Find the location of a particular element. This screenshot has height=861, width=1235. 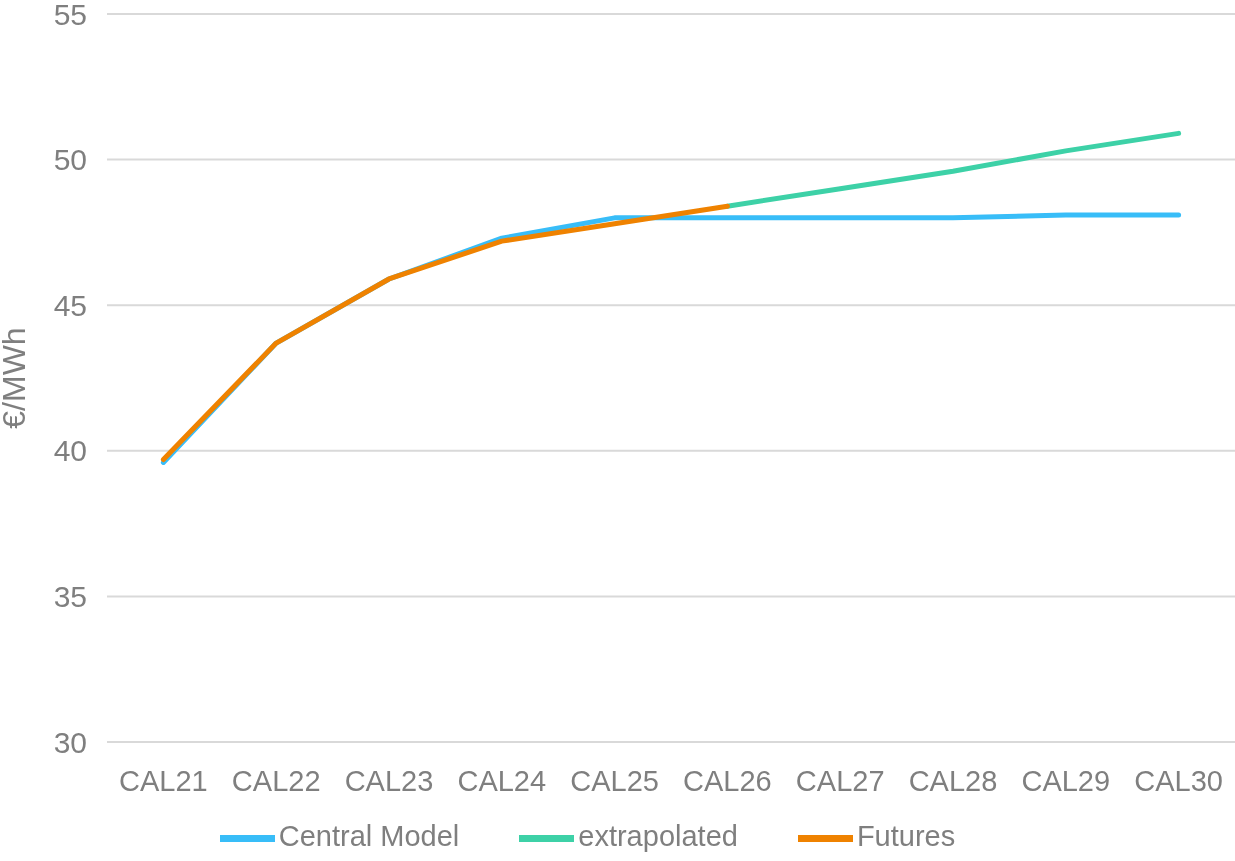

x-tick-label: CAL24 is located at coordinates (502, 780).